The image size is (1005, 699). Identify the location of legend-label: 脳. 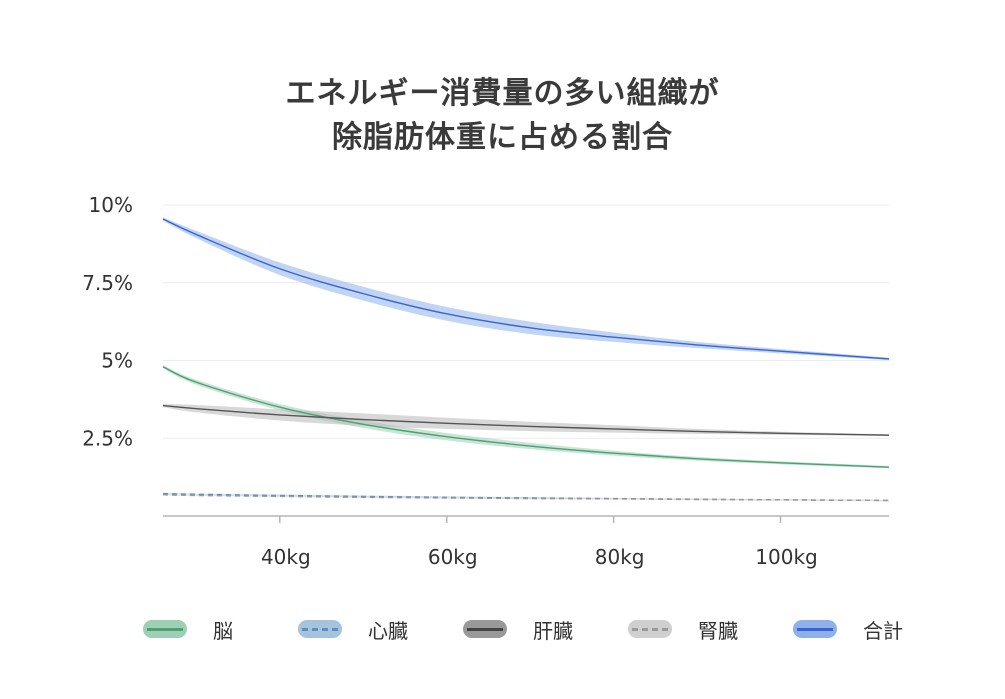
(223, 630).